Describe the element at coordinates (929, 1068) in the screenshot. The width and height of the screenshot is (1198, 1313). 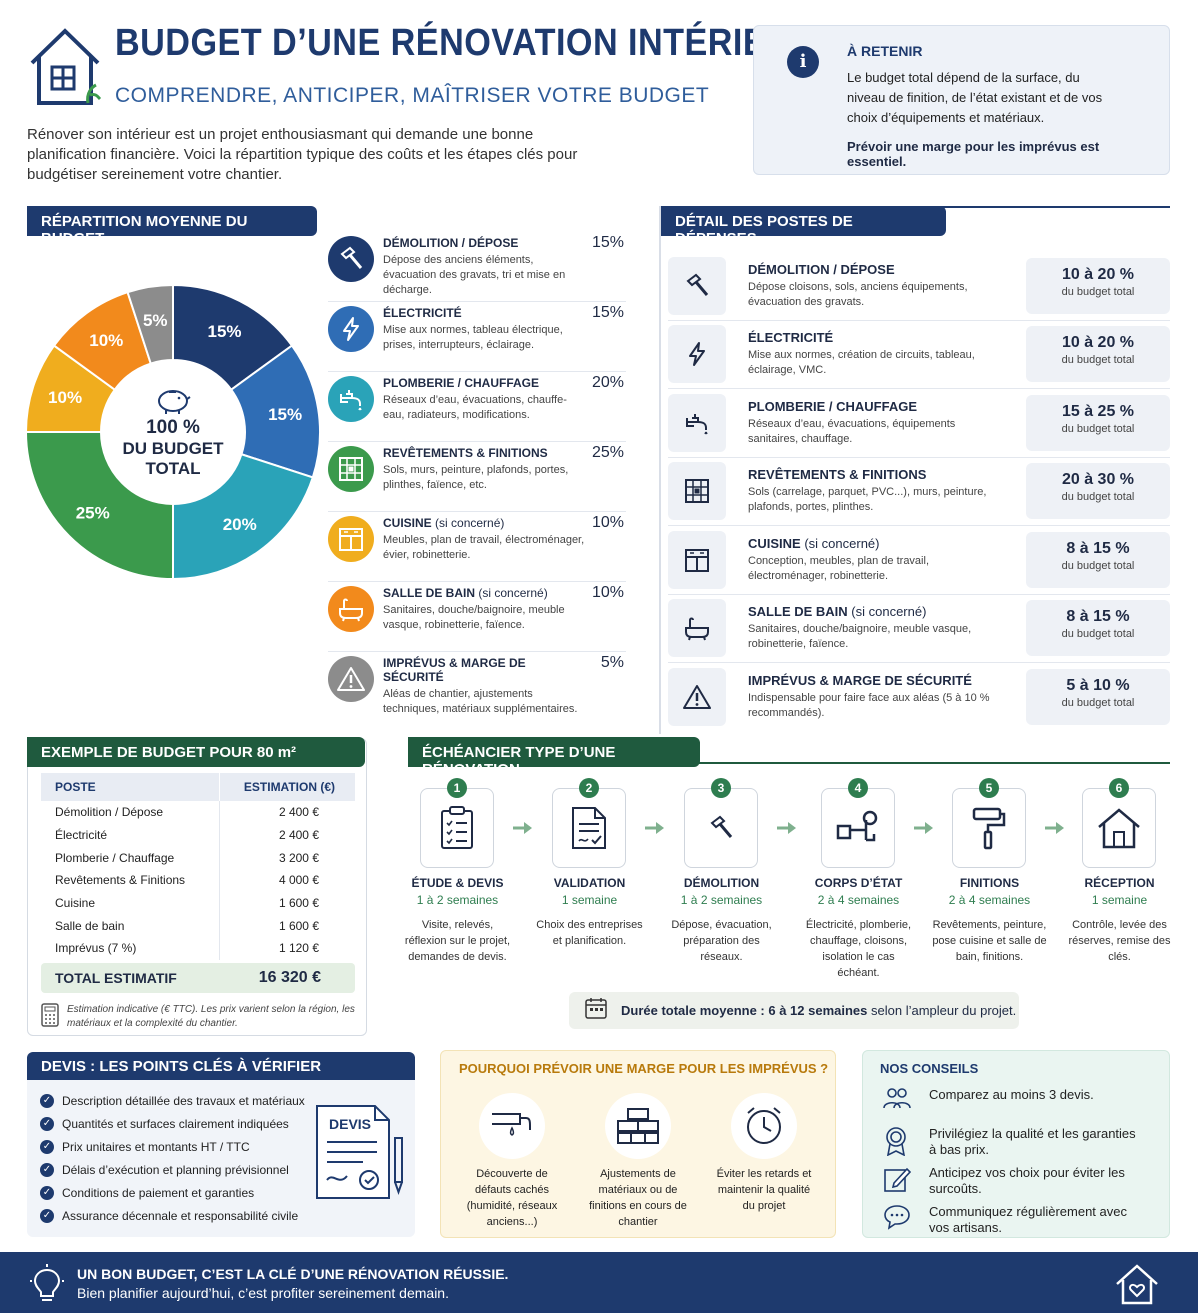
I see `conseils-heading: NOS CONSEILS` at that location.